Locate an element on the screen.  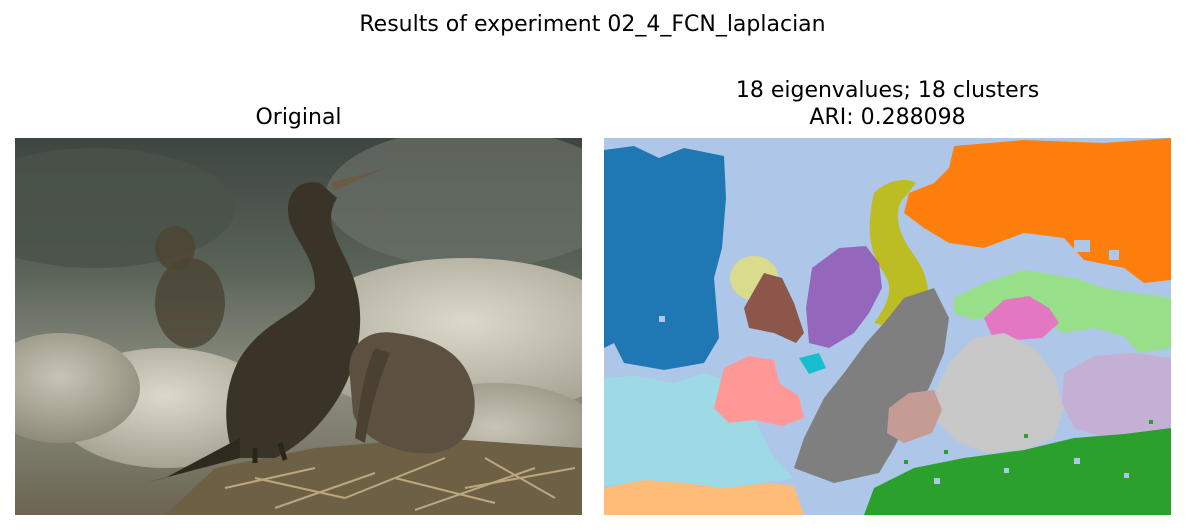
segment-brown is located at coordinates (774, 308).